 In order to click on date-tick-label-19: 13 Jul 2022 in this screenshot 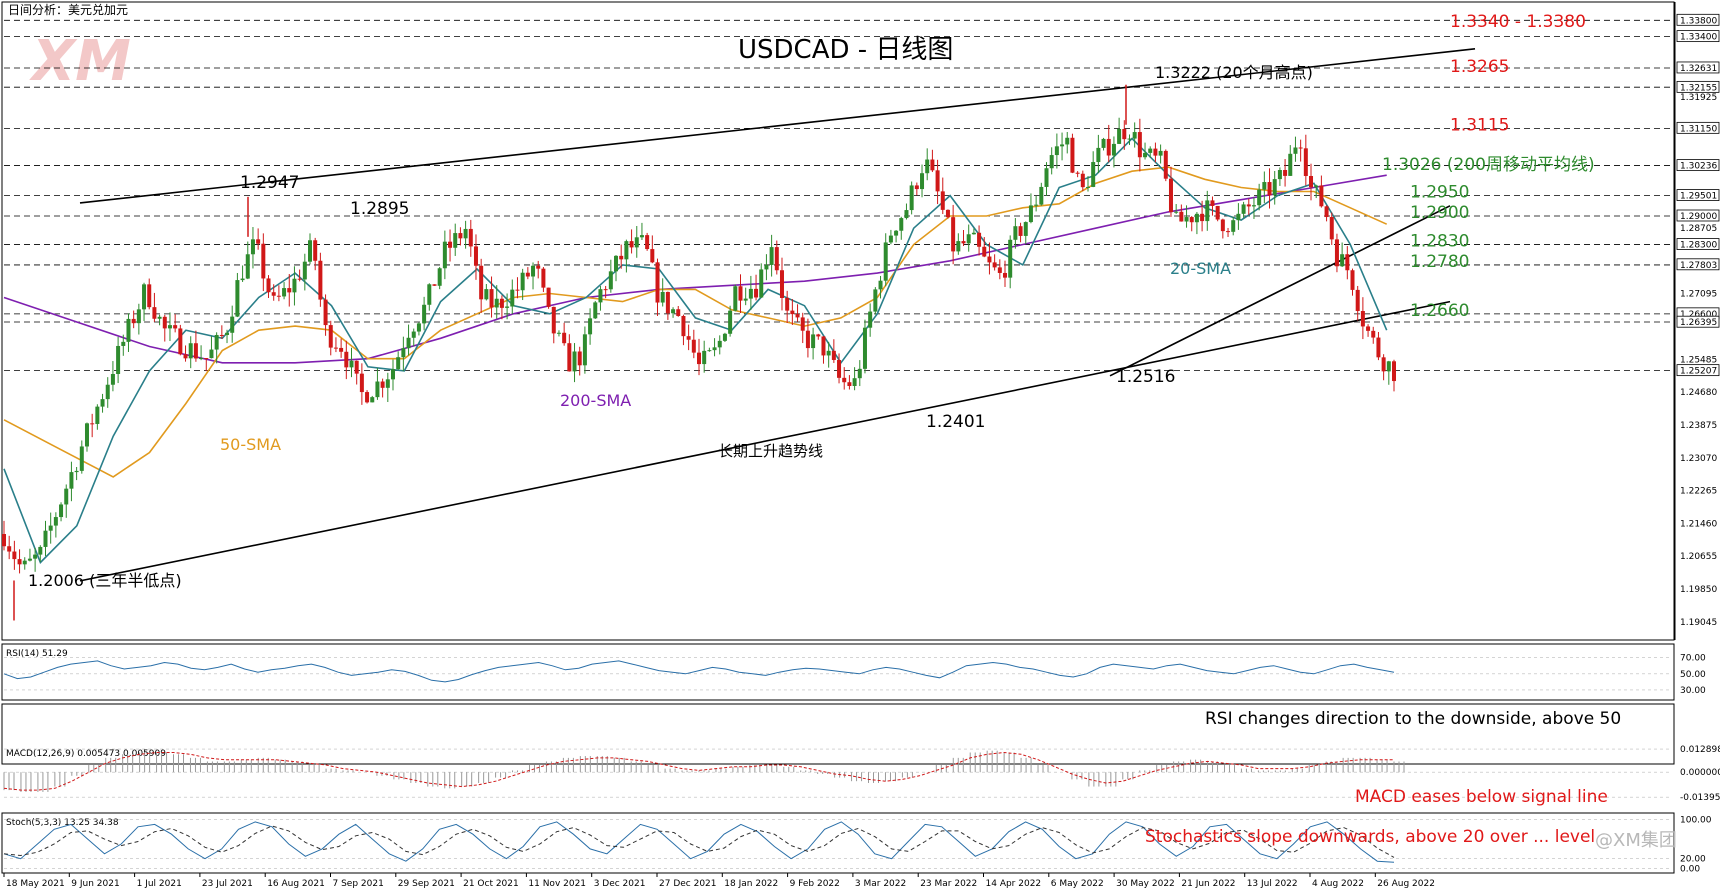, I will do `click(1272, 883)`.